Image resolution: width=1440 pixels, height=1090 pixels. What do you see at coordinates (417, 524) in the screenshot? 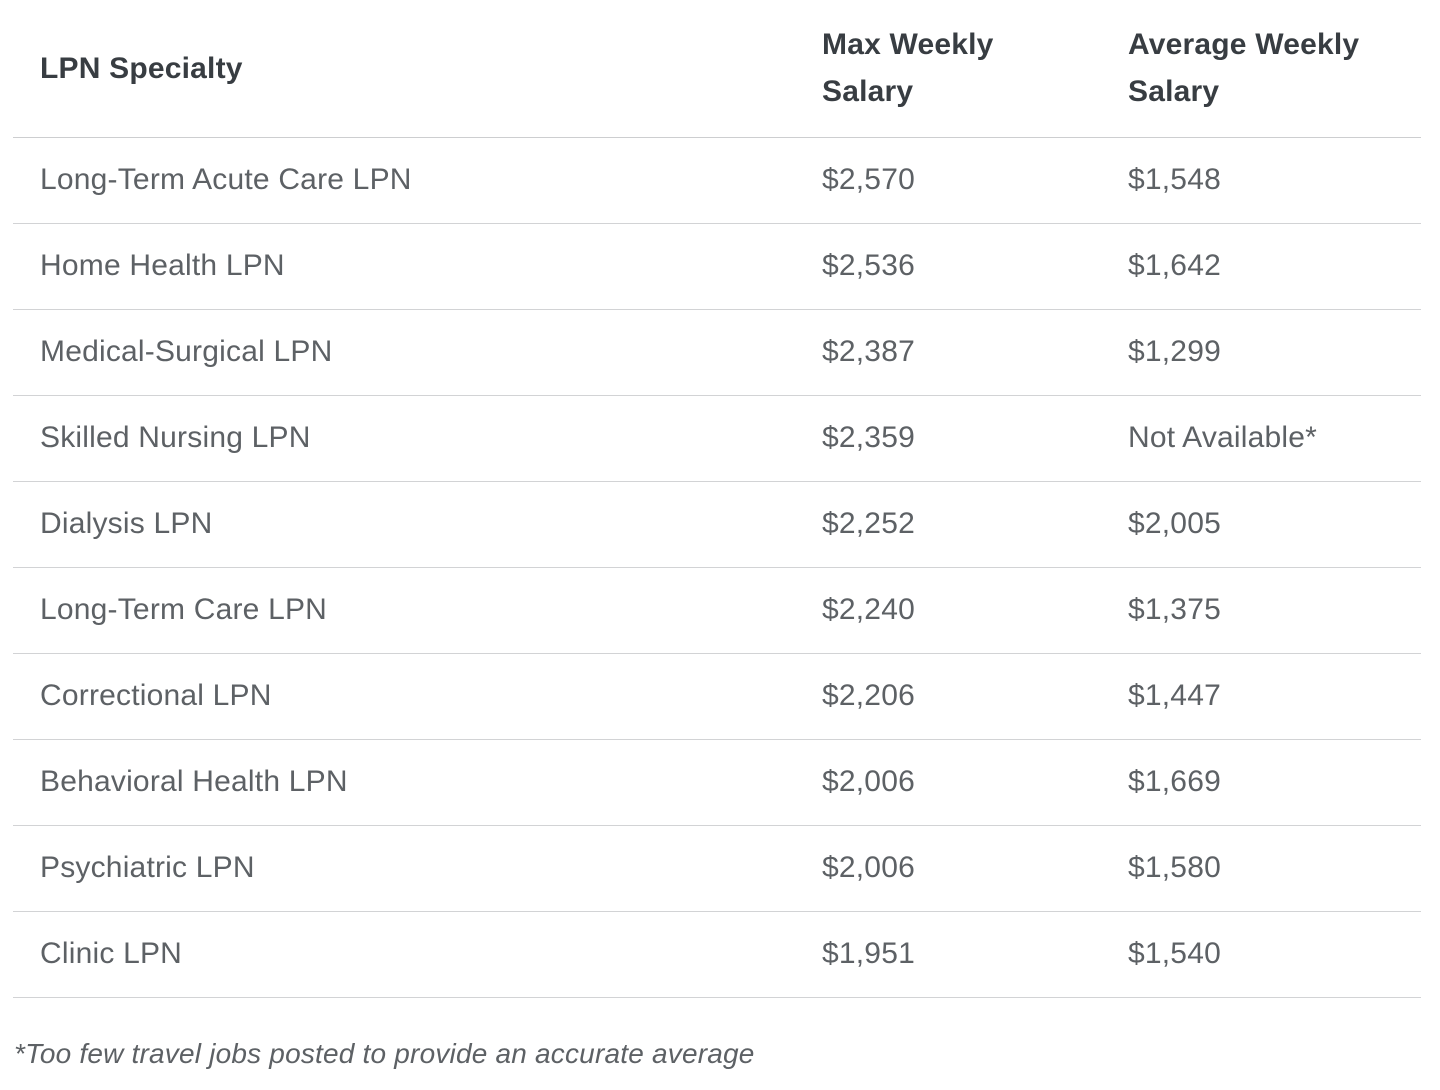
I see `specialty-cell: Dialysis LPN` at bounding box center [417, 524].